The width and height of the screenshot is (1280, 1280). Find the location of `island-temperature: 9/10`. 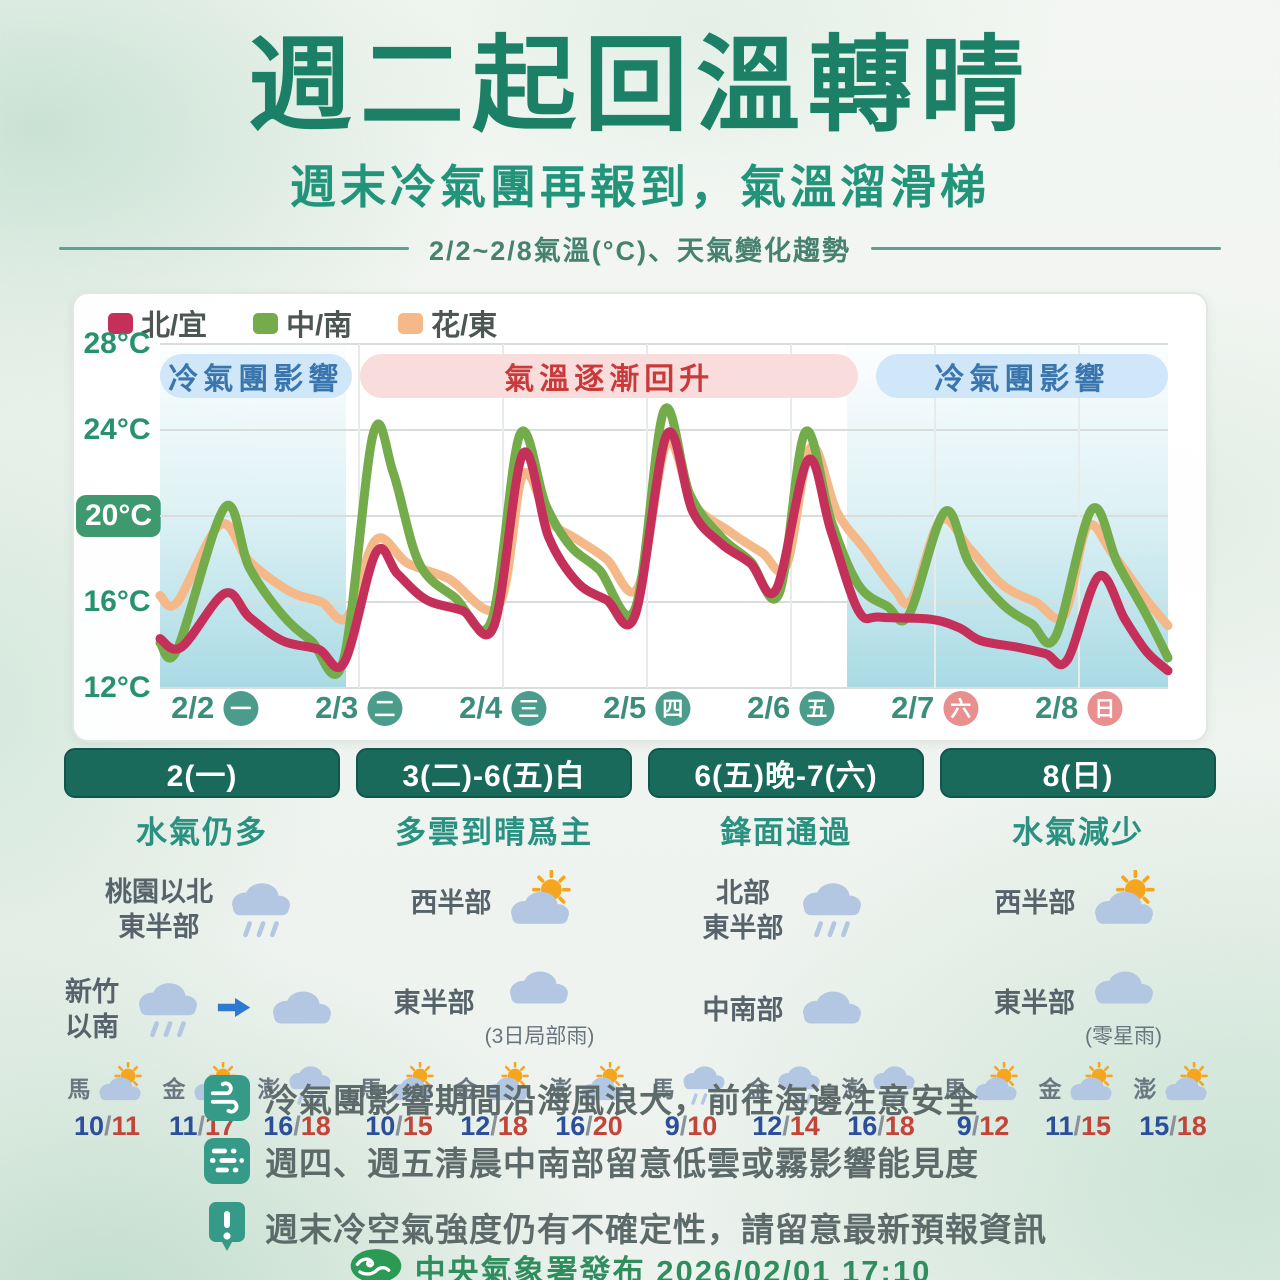

island-temperature: 9/10 is located at coordinates (691, 1126).